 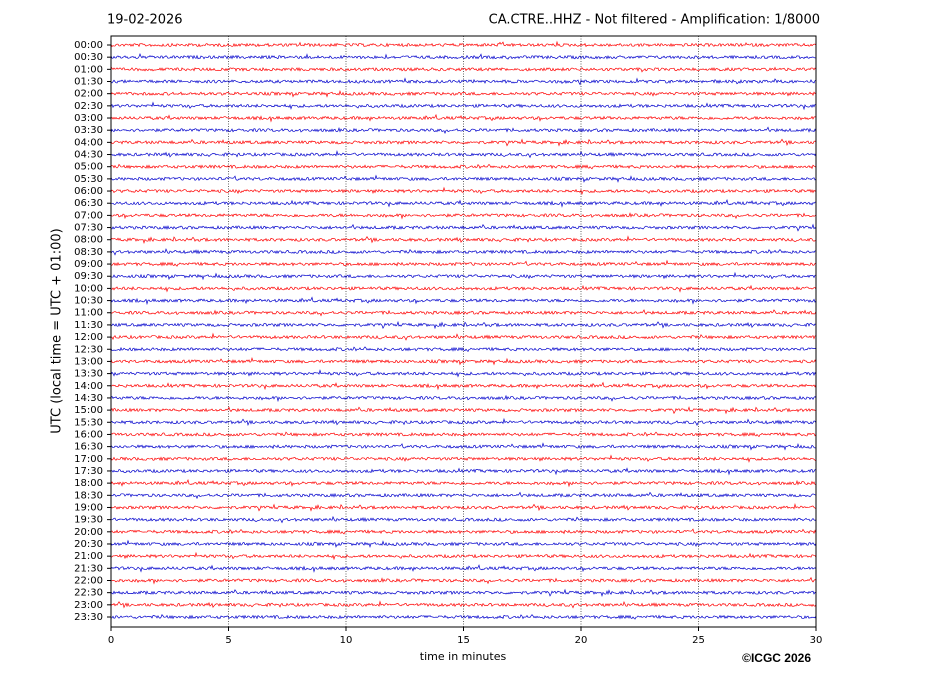 I want to click on y-tick-label: 21:30, so click(x=88, y=568).